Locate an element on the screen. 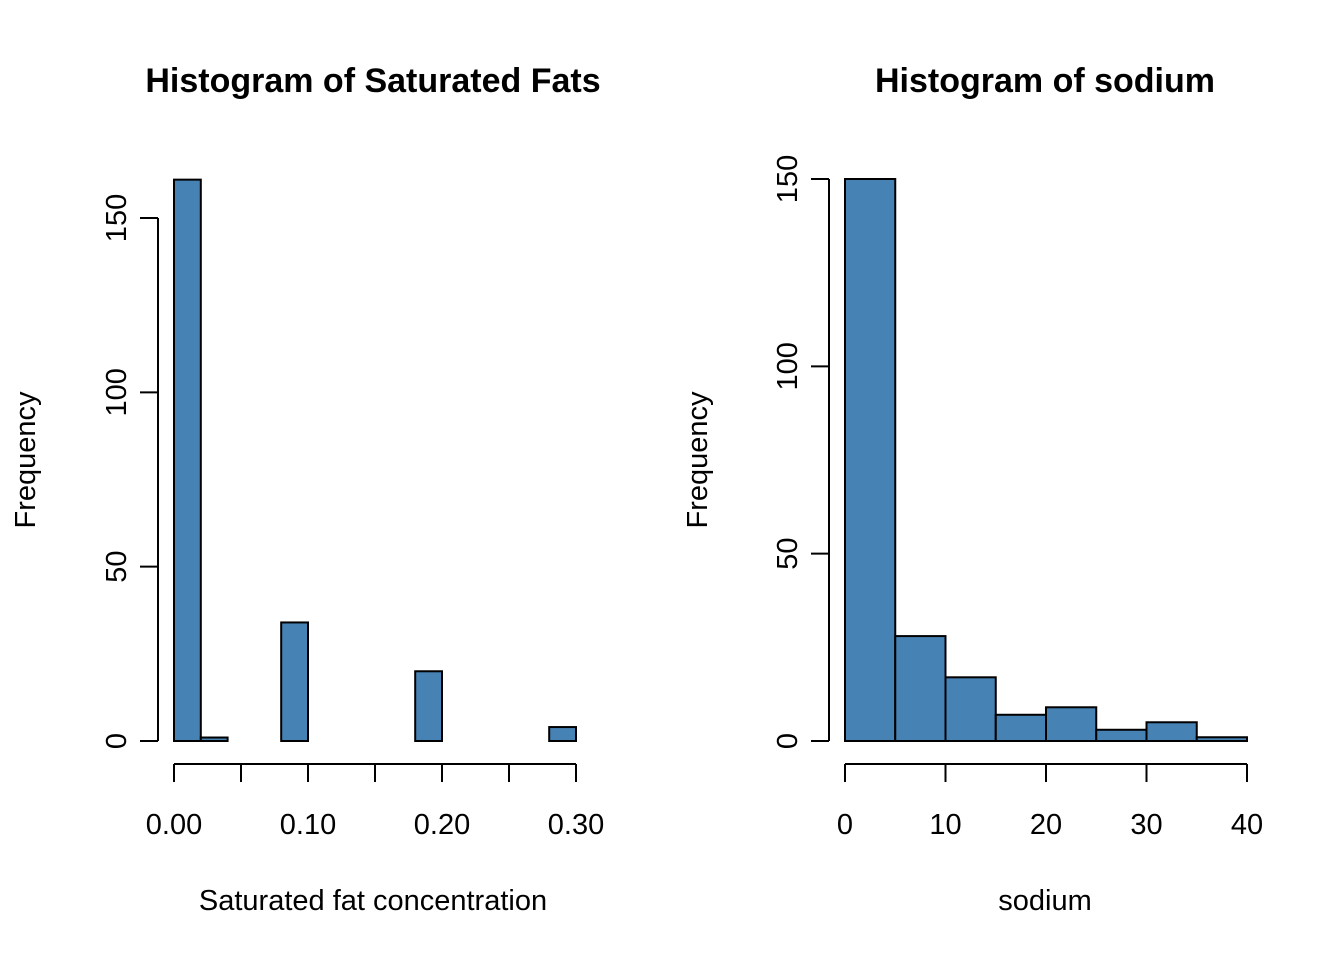  x-tick-label: 20 is located at coordinates (1046, 825).